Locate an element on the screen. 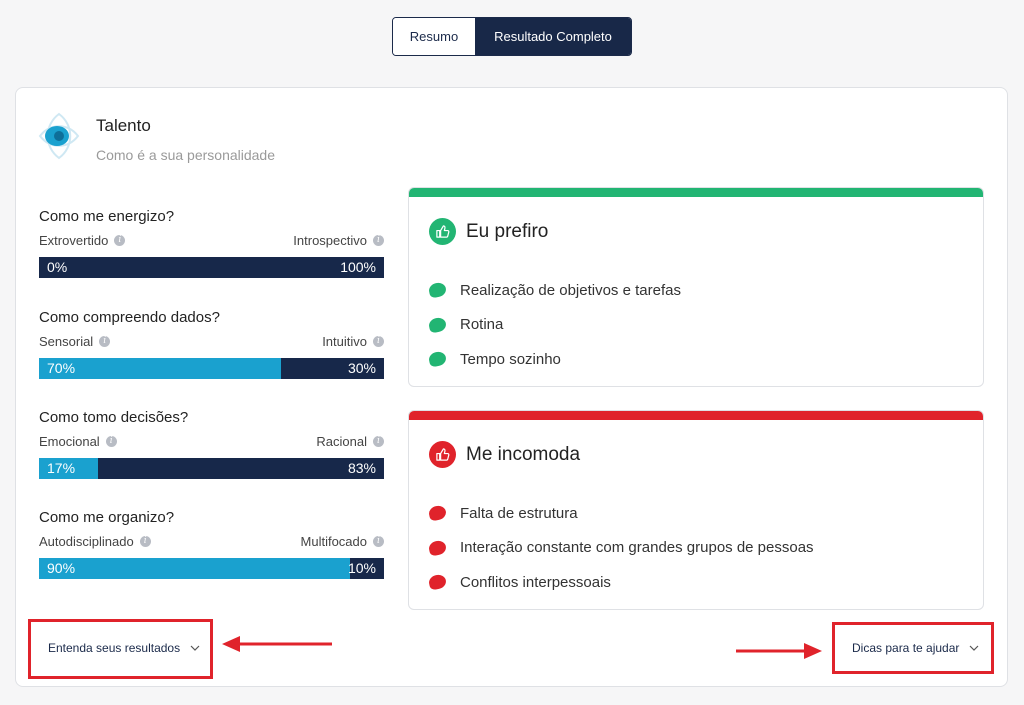 This screenshot has width=1024, height=705. understand-results-dropdown: Entenda seus resultados is located at coordinates (124, 648).